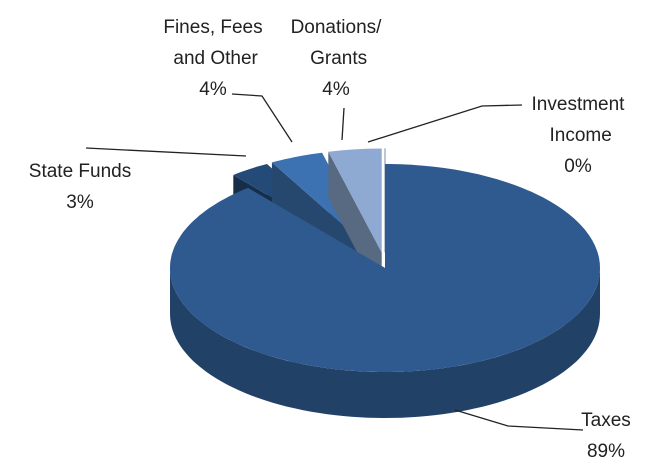  What do you see at coordinates (212, 43) in the screenshot?
I see `category-label: Fines, Fees and Other` at bounding box center [212, 43].